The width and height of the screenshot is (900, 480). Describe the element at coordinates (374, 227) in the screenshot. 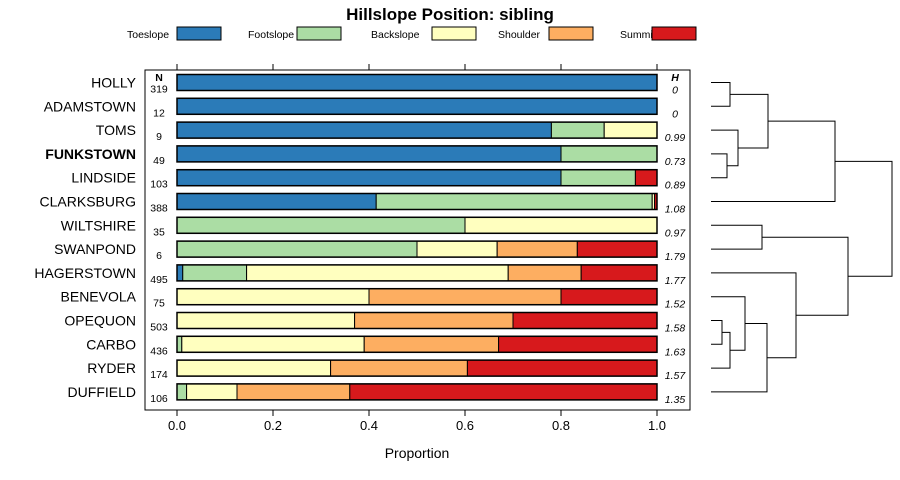

I see `bar-row-wiltshire: WILTSHIRE 35 0.97` at that location.